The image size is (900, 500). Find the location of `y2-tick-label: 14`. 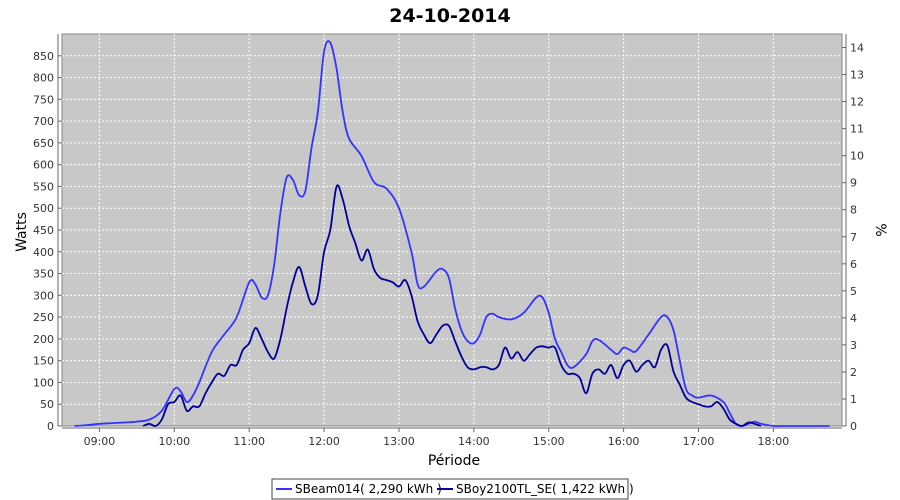

y2-tick-label: 14 is located at coordinates (857, 48).